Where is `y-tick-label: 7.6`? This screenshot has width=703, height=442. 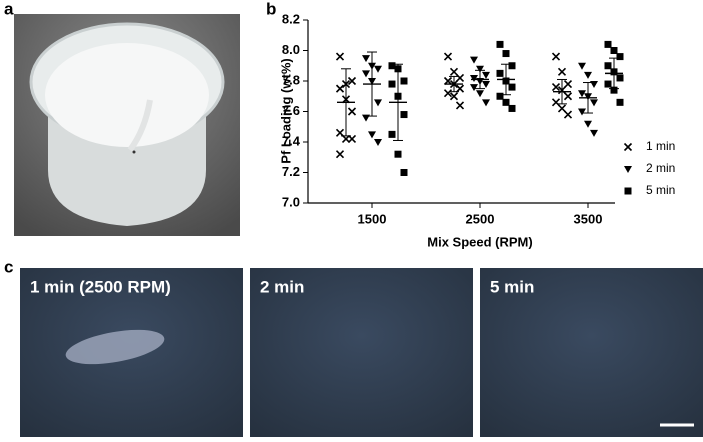
y-tick-label: 7.6 is located at coordinates (291, 110).